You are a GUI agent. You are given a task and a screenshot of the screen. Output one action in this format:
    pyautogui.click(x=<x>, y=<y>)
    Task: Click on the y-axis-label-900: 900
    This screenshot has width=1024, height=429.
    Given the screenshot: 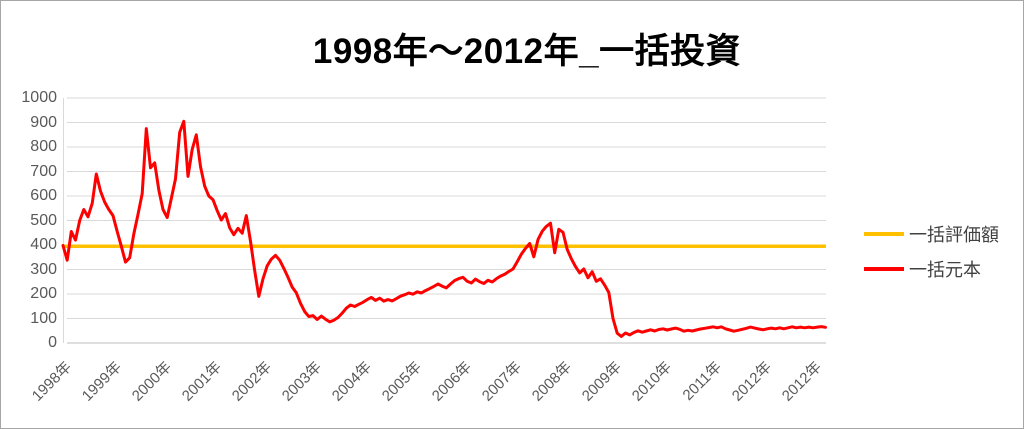 What is the action you would take?
    pyautogui.click(x=43, y=122)
    